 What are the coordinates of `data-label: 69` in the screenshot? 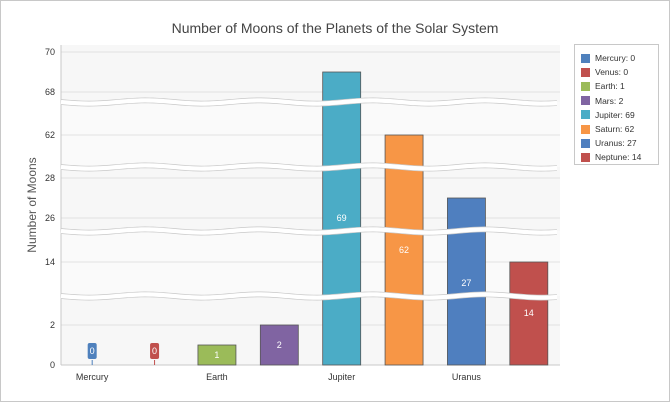 It's located at (342, 218).